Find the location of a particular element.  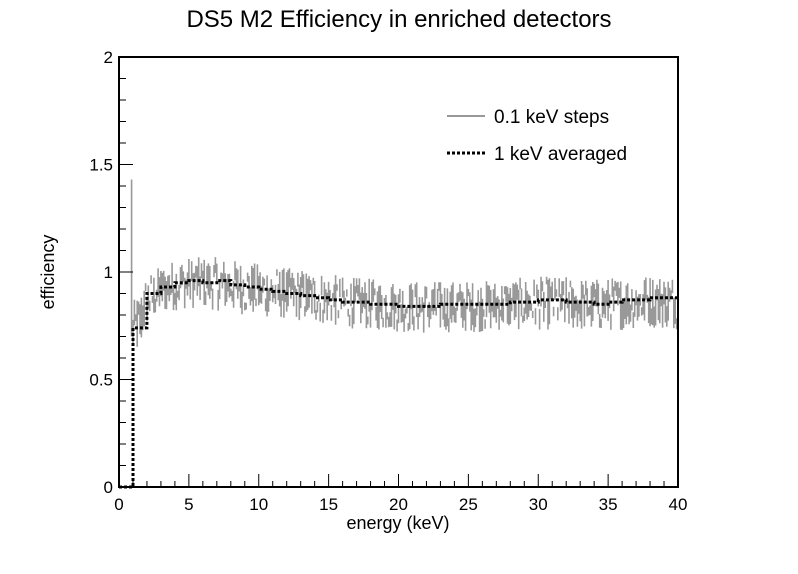

x-axis: 0 5 10 15 20 25 30 35 40 is located at coordinates (400, 494).